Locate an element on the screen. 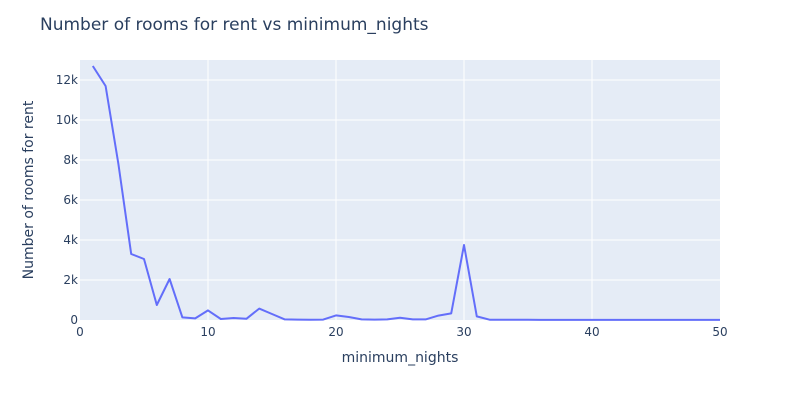 The image size is (800, 400). y-axis-title: Number of rooms for rent is located at coordinates (29, 189).